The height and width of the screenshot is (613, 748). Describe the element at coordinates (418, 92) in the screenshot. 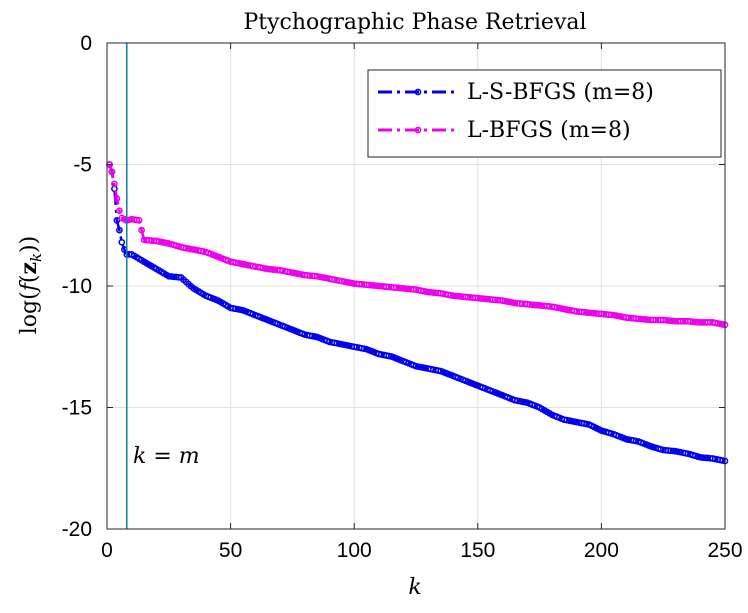

I see `legend-marker-l-s-bfgs` at that location.